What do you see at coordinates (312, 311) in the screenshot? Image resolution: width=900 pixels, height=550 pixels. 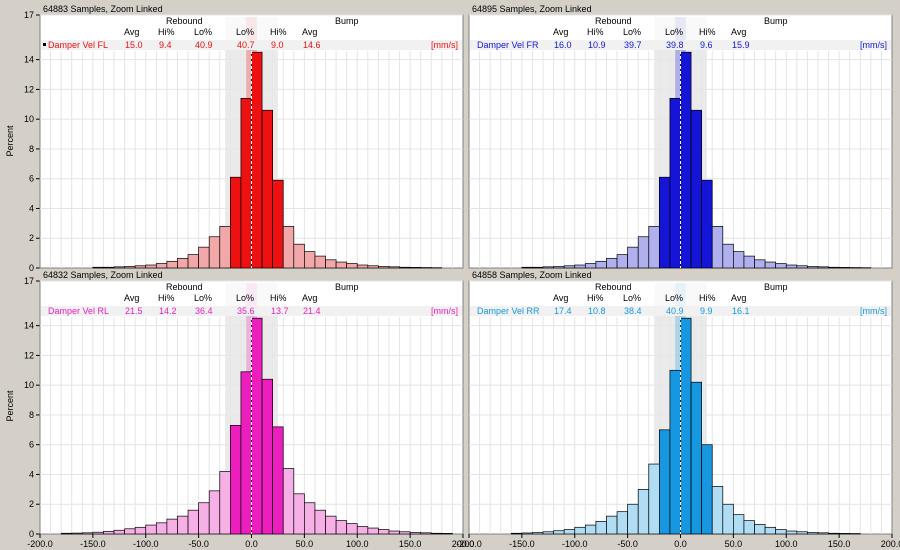 I see `stat-value: 21.4` at bounding box center [312, 311].